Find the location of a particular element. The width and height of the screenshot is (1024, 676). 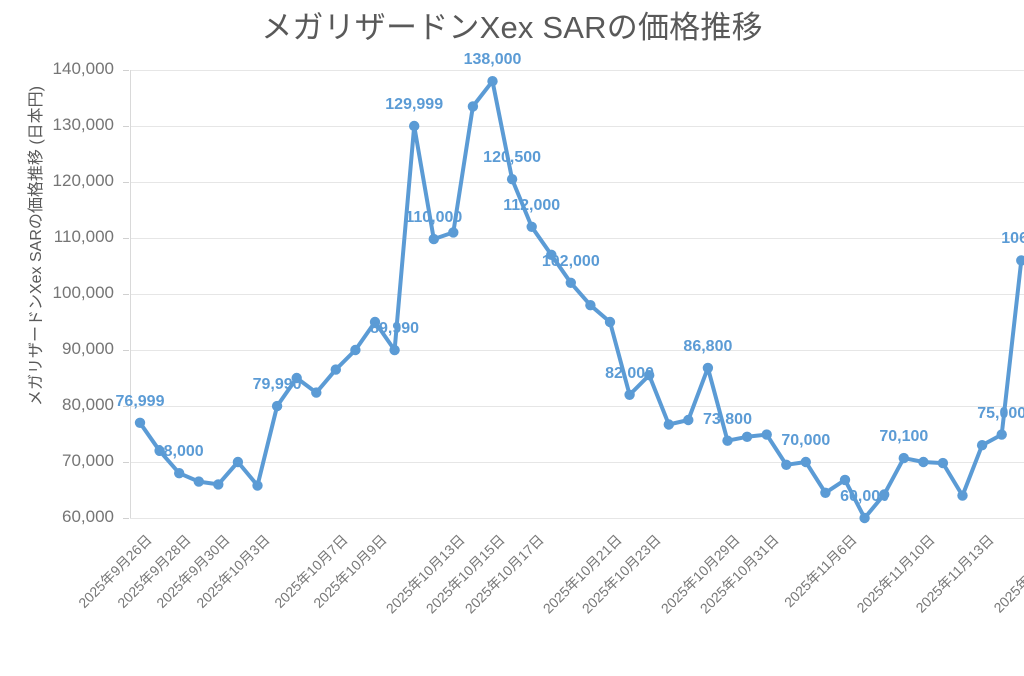

chart-title: メガリザードンXex SARの価格推移 is located at coordinates (512, 27).